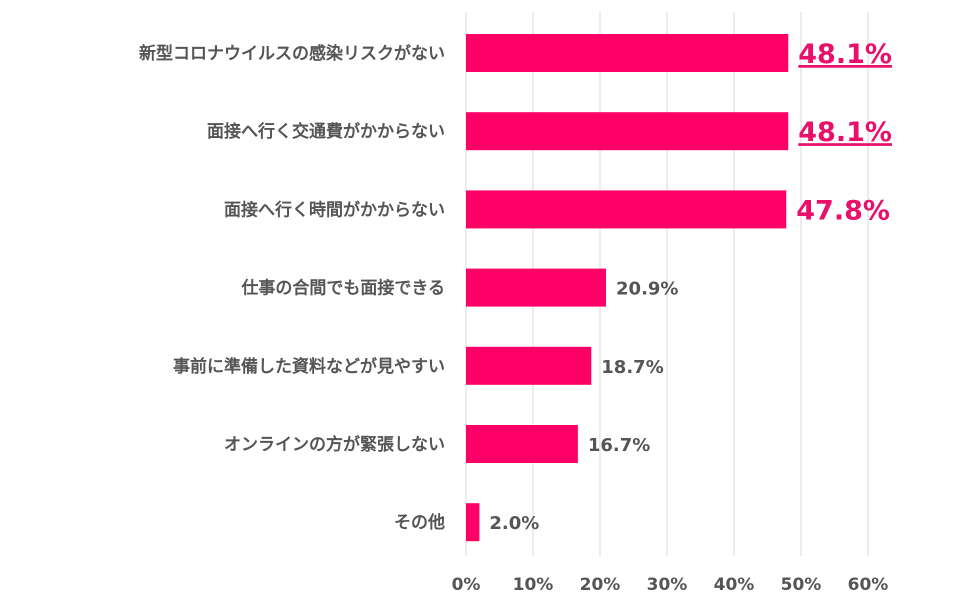 The width and height of the screenshot is (960, 603). I want to click on value-label: 18.7%, so click(632, 367).